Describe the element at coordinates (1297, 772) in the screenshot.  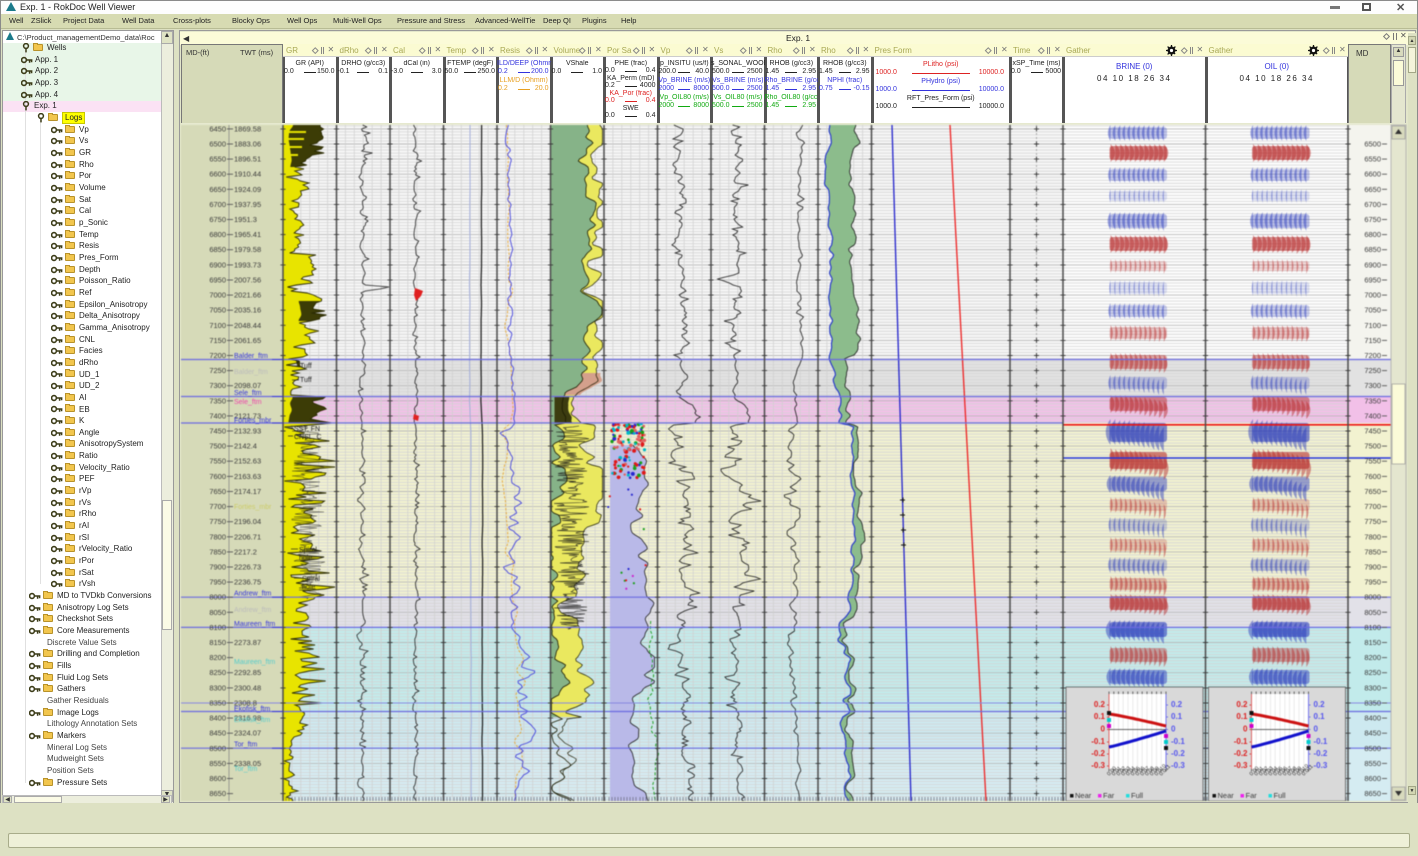
I see `svg-text: 0.09` at that location.